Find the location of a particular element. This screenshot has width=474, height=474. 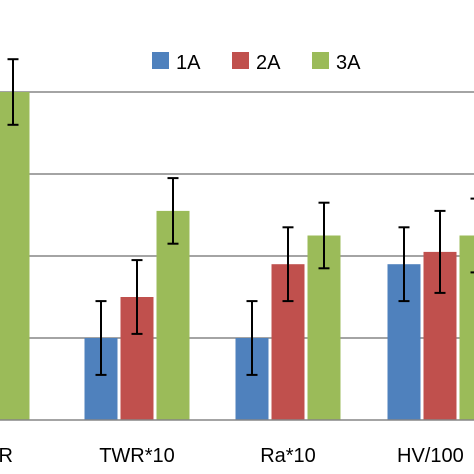

error-bar-3A-R is located at coordinates (13, 92).